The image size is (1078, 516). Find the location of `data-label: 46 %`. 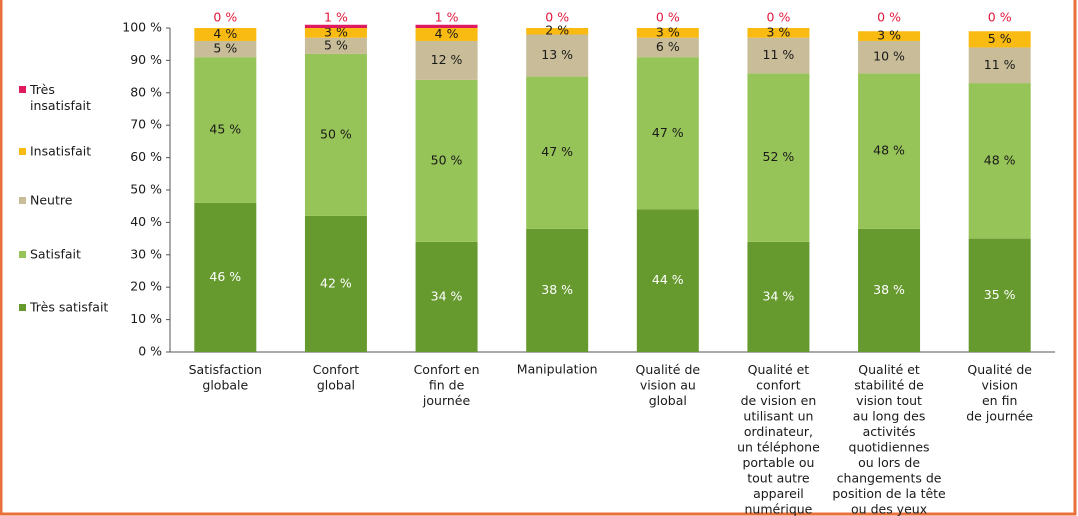

data-label: 46 % is located at coordinates (225, 276).